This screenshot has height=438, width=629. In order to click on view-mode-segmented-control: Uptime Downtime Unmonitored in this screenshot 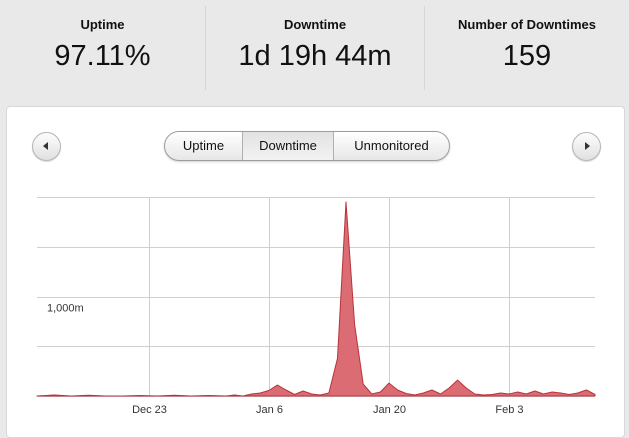, I will do `click(307, 146)`.